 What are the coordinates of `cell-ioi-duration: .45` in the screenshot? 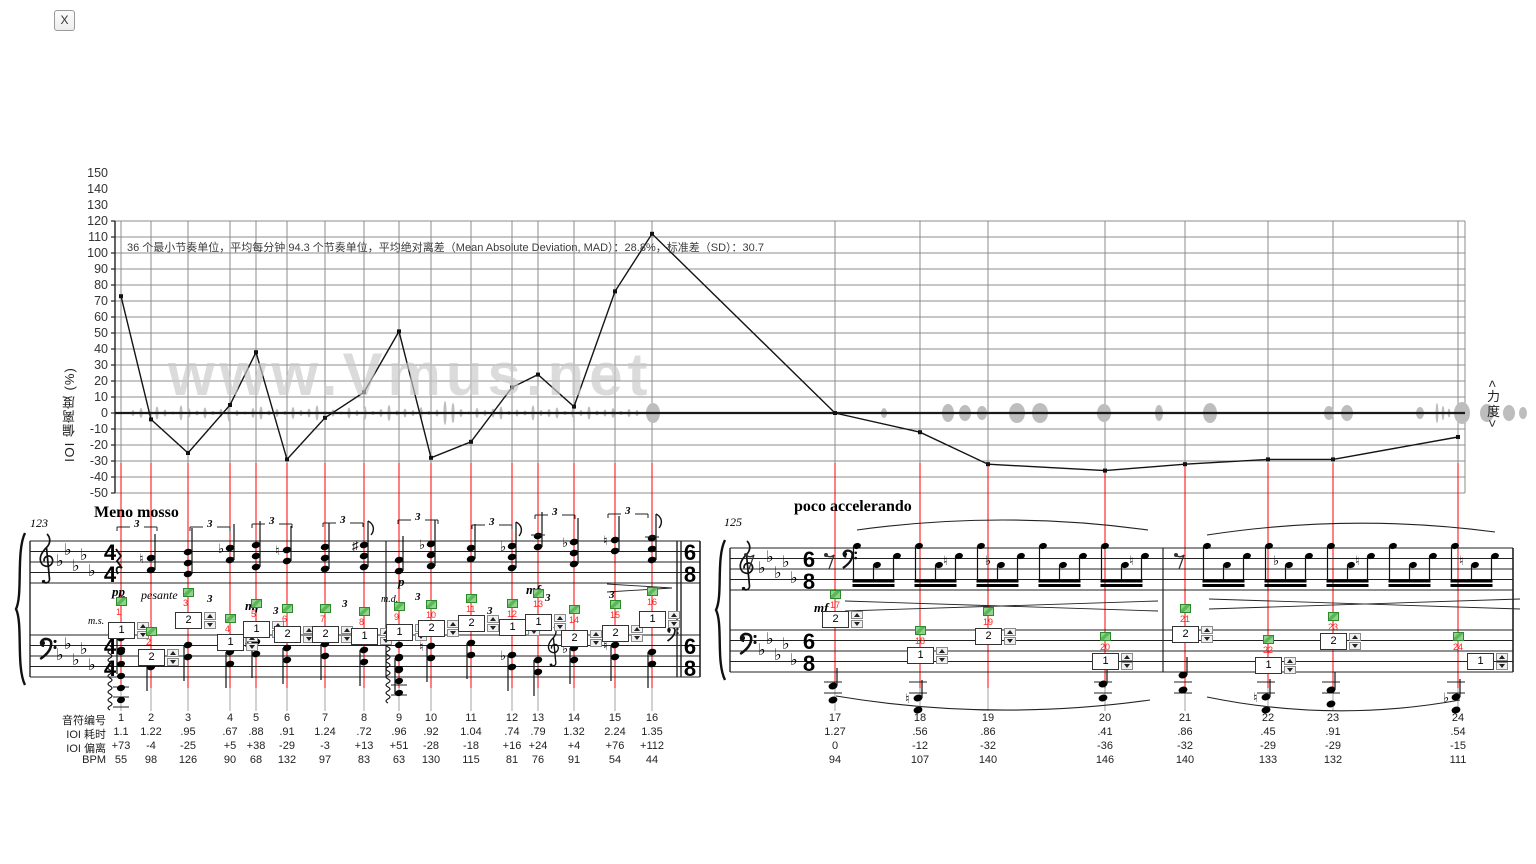 It's located at (1268, 732).